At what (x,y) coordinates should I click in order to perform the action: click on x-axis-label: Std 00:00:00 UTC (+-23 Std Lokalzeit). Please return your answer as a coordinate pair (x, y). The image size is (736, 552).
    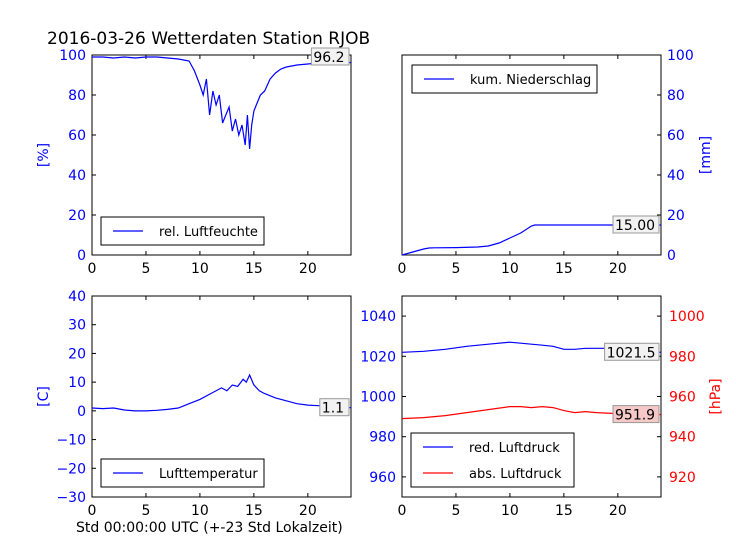
    Looking at the image, I should click on (209, 528).